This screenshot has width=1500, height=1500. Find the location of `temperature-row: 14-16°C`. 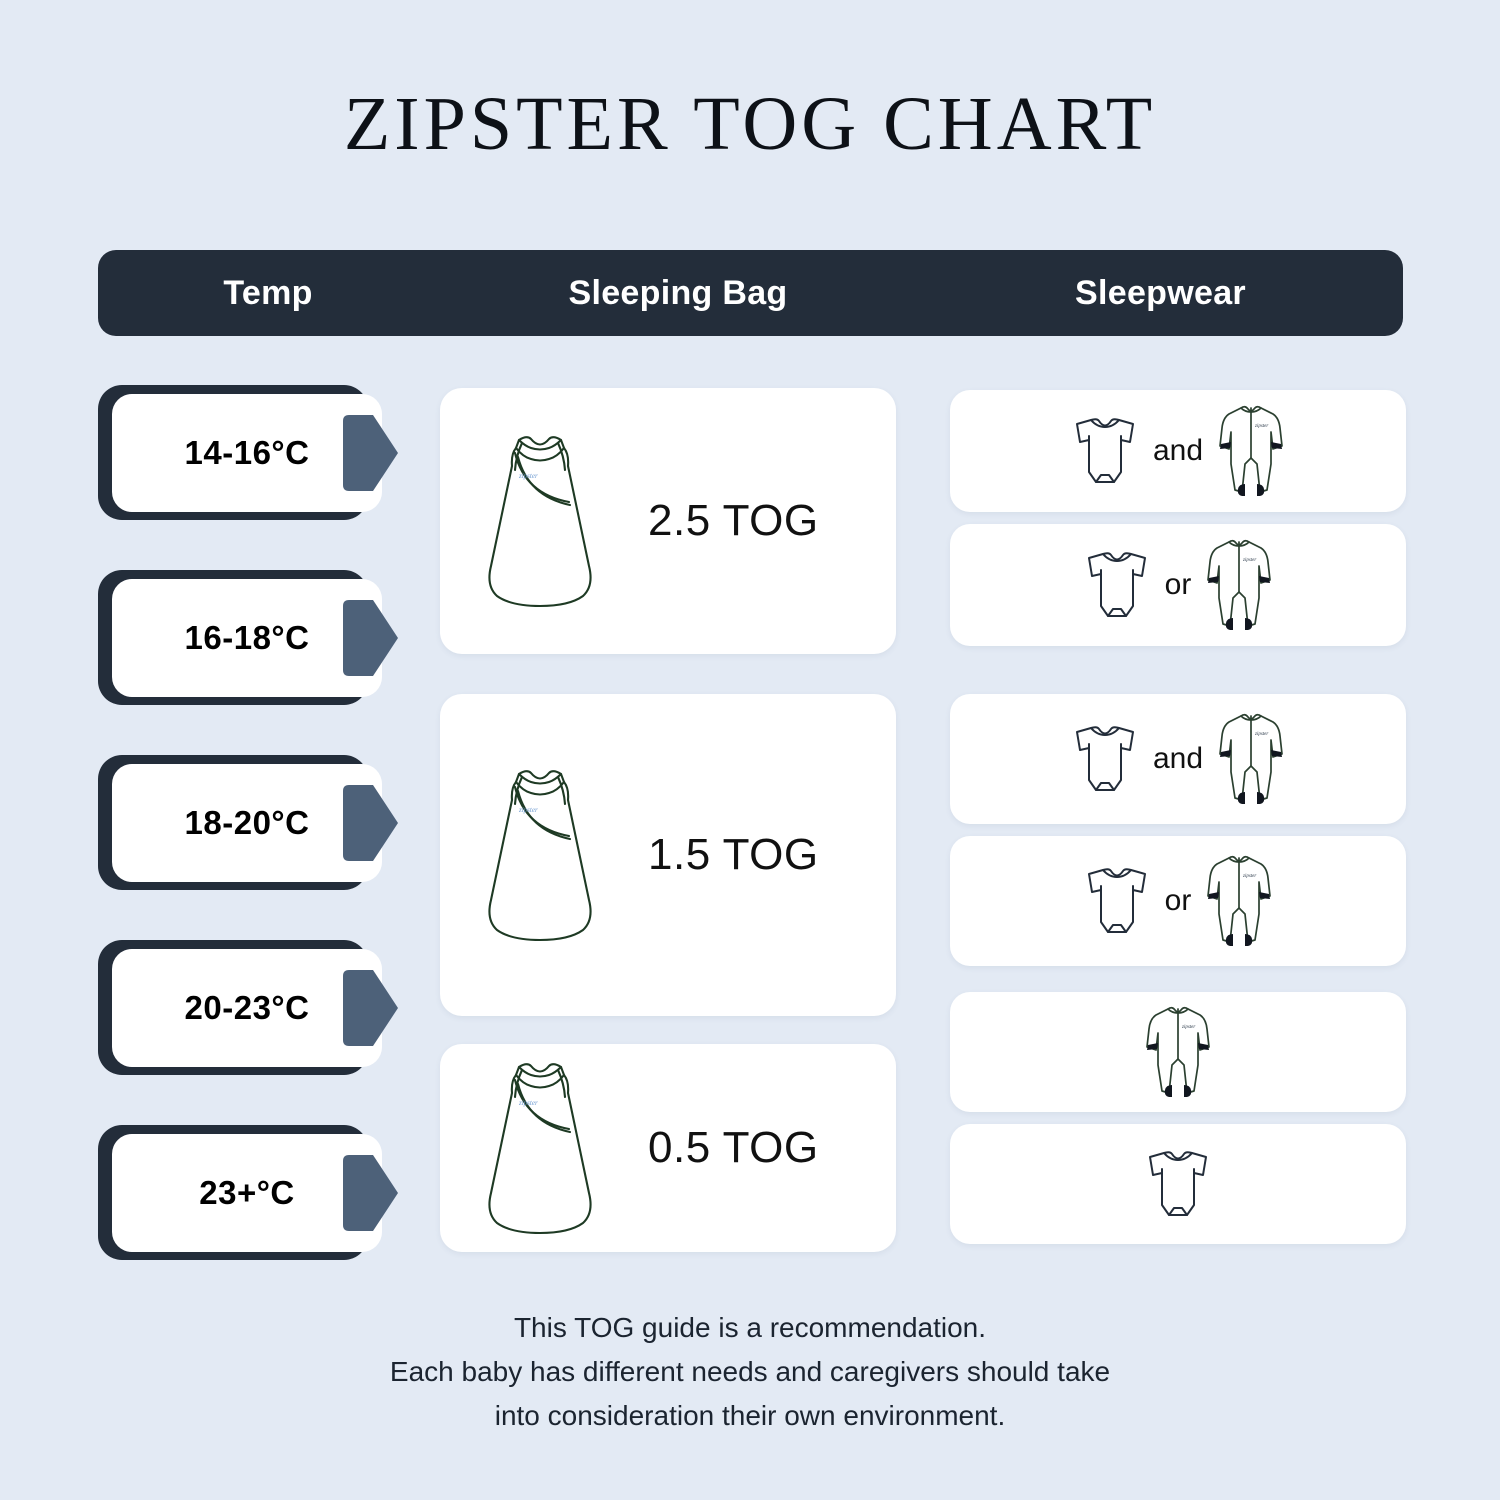

temperature-row: 14-16°C is located at coordinates (248, 452).